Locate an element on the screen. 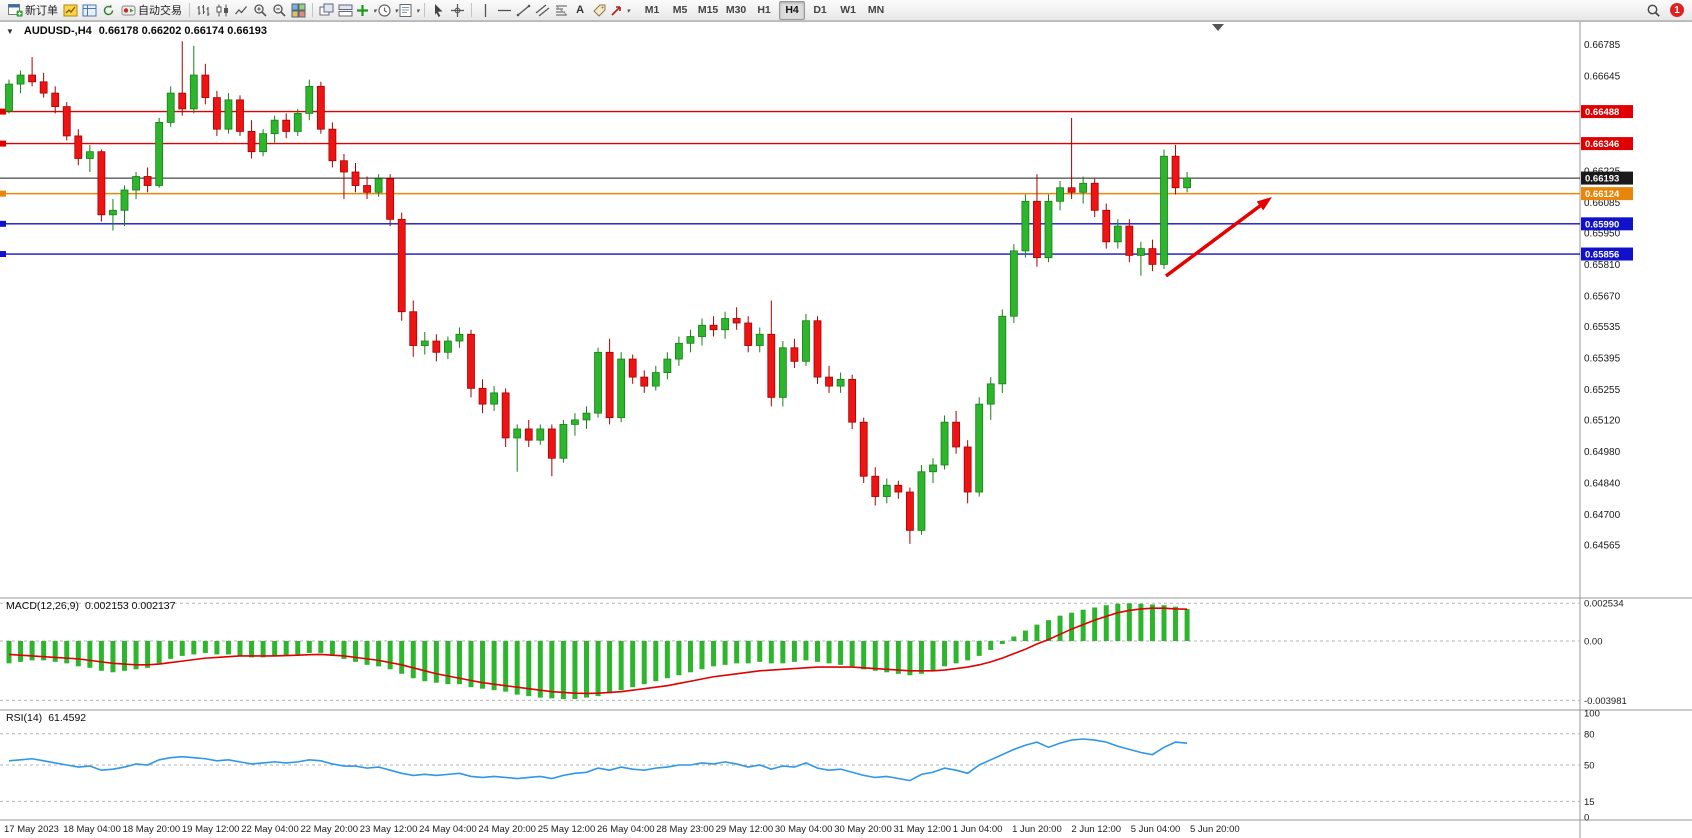 The height and width of the screenshot is (838, 1692). horizontal-line-tool-button is located at coordinates (504, 10).